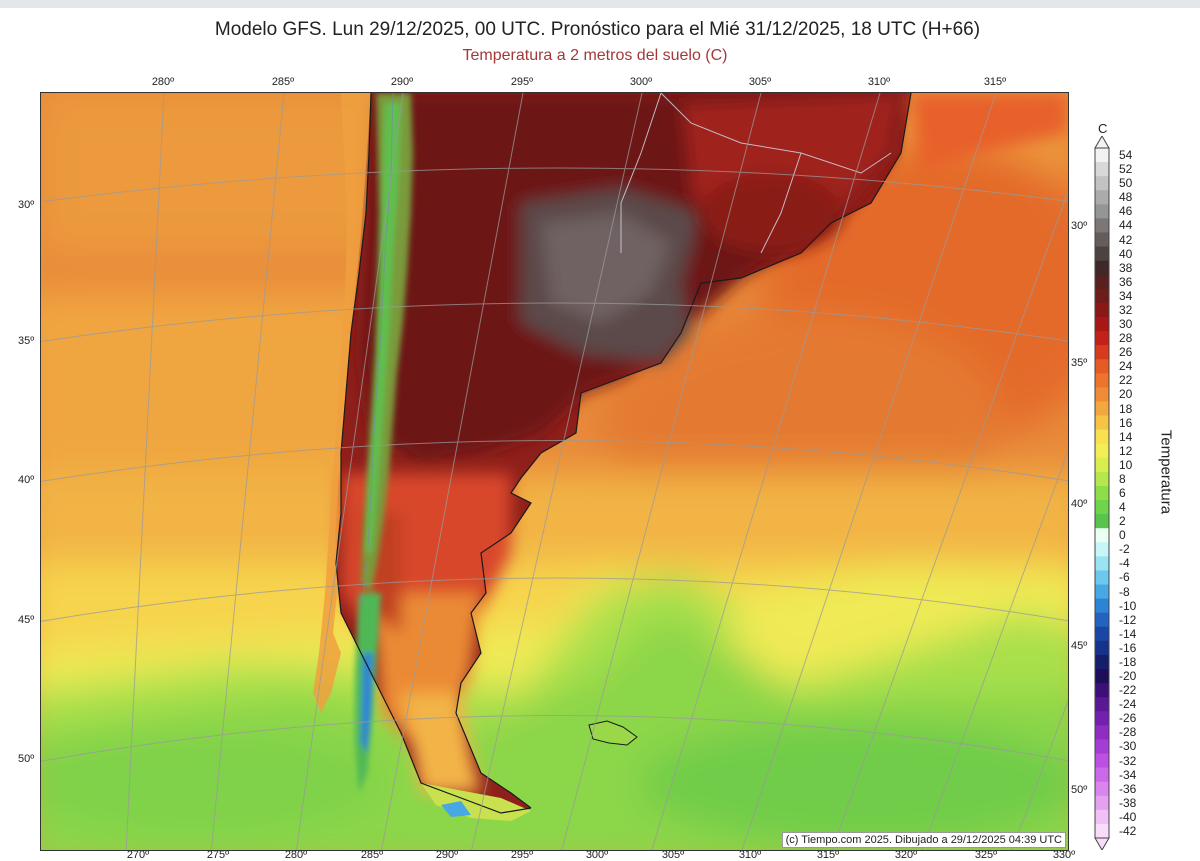 The width and height of the screenshot is (1200, 861). Describe the element at coordinates (760, 82) in the screenshot. I see `lon-label-top: 305º` at that location.